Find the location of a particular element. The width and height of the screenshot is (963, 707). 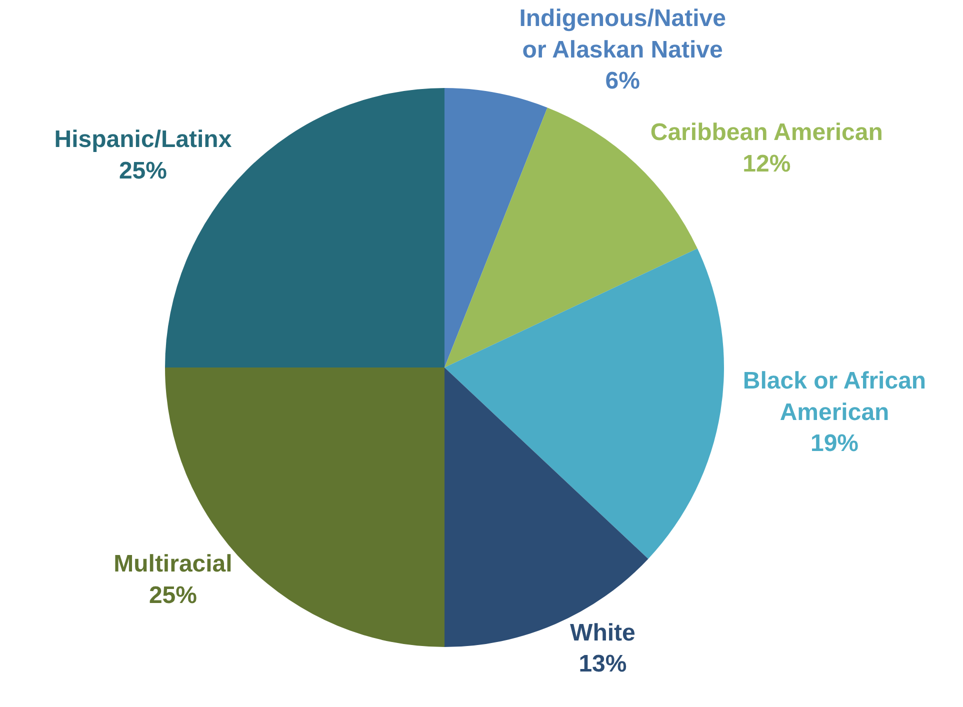

slice-label: Black or African American is located at coordinates (834, 397).